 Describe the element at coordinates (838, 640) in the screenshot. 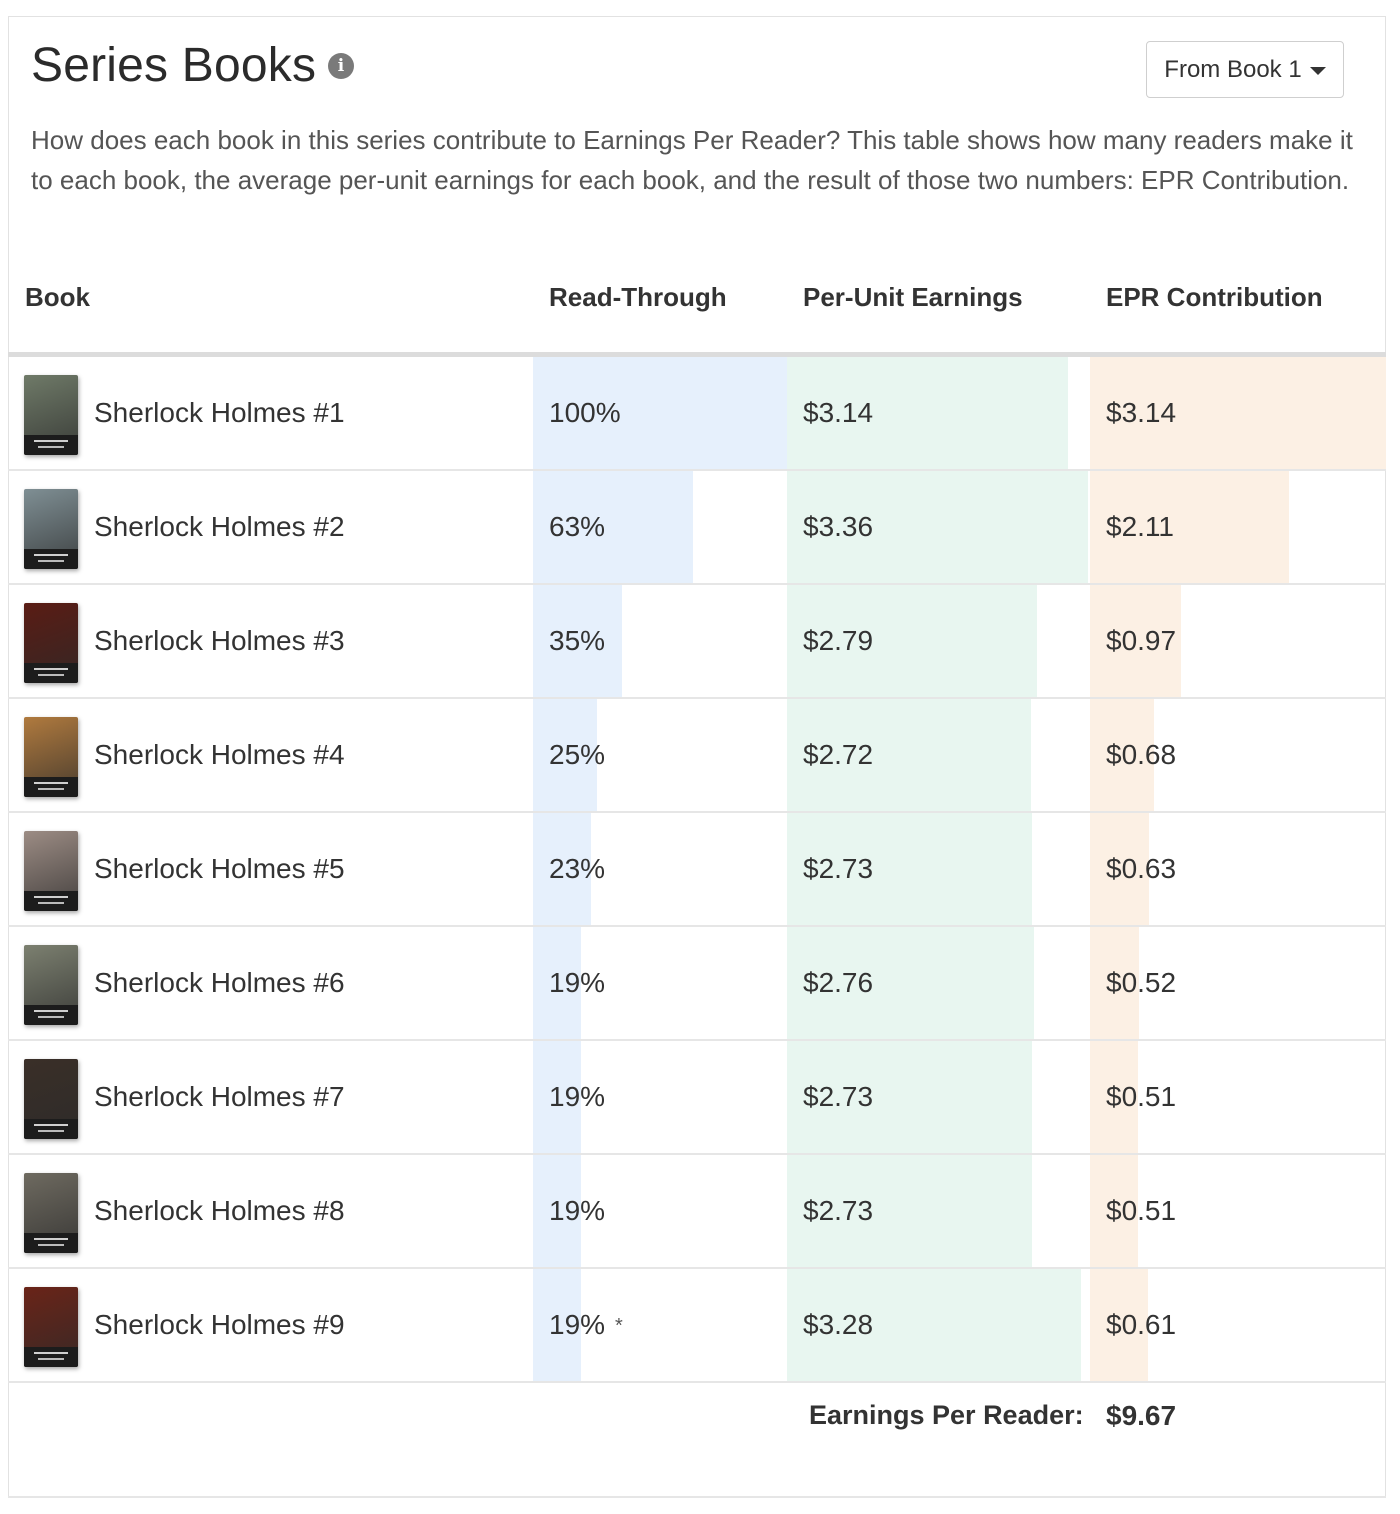

I see `per-unit-earnings-value: $2.79` at that location.